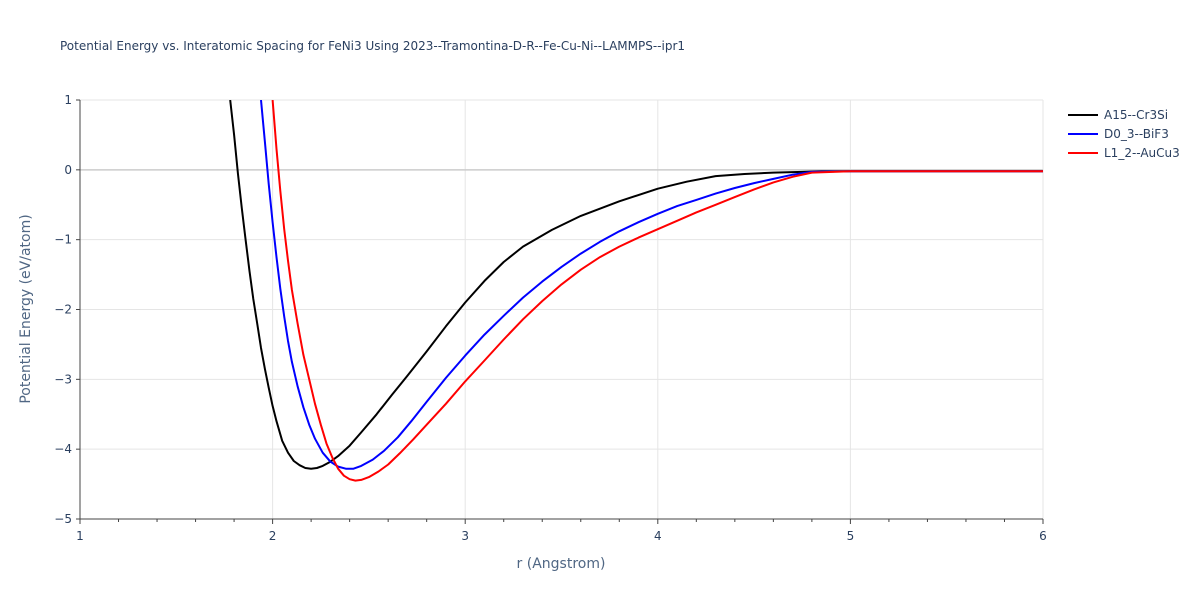 This screenshot has width=1200, height=600. I want to click on x-tick-label: 1, so click(80, 536).